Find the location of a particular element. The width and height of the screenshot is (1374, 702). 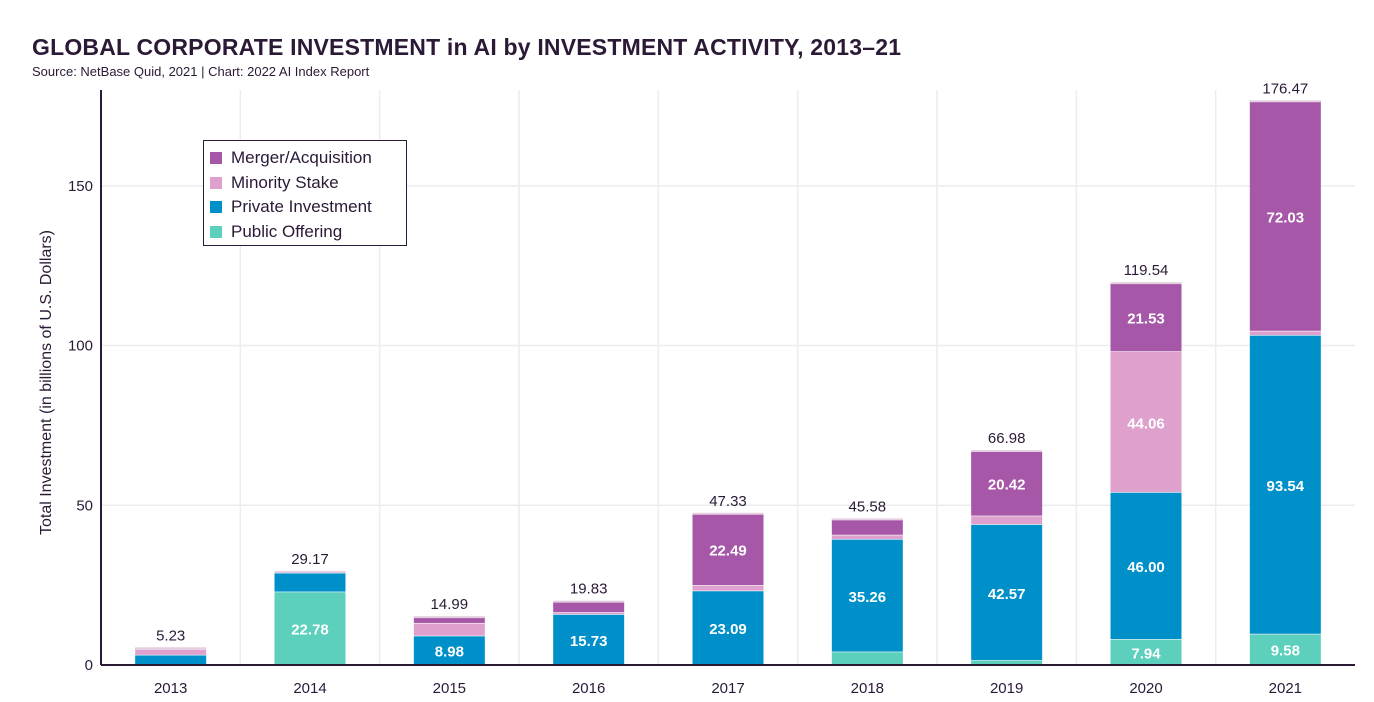

segment-value-label: 22.78 is located at coordinates (310, 630).